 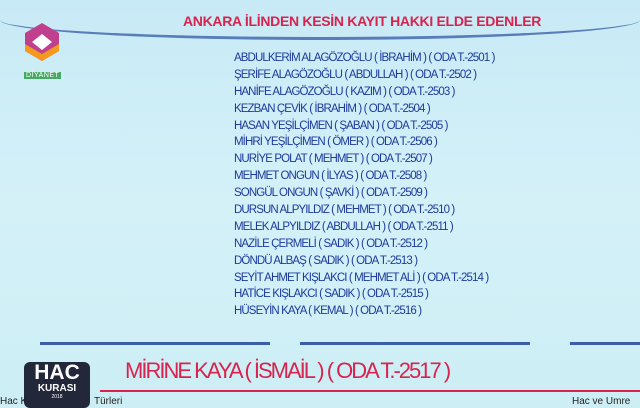 I want to click on highlight-underline, so click(x=370, y=391).